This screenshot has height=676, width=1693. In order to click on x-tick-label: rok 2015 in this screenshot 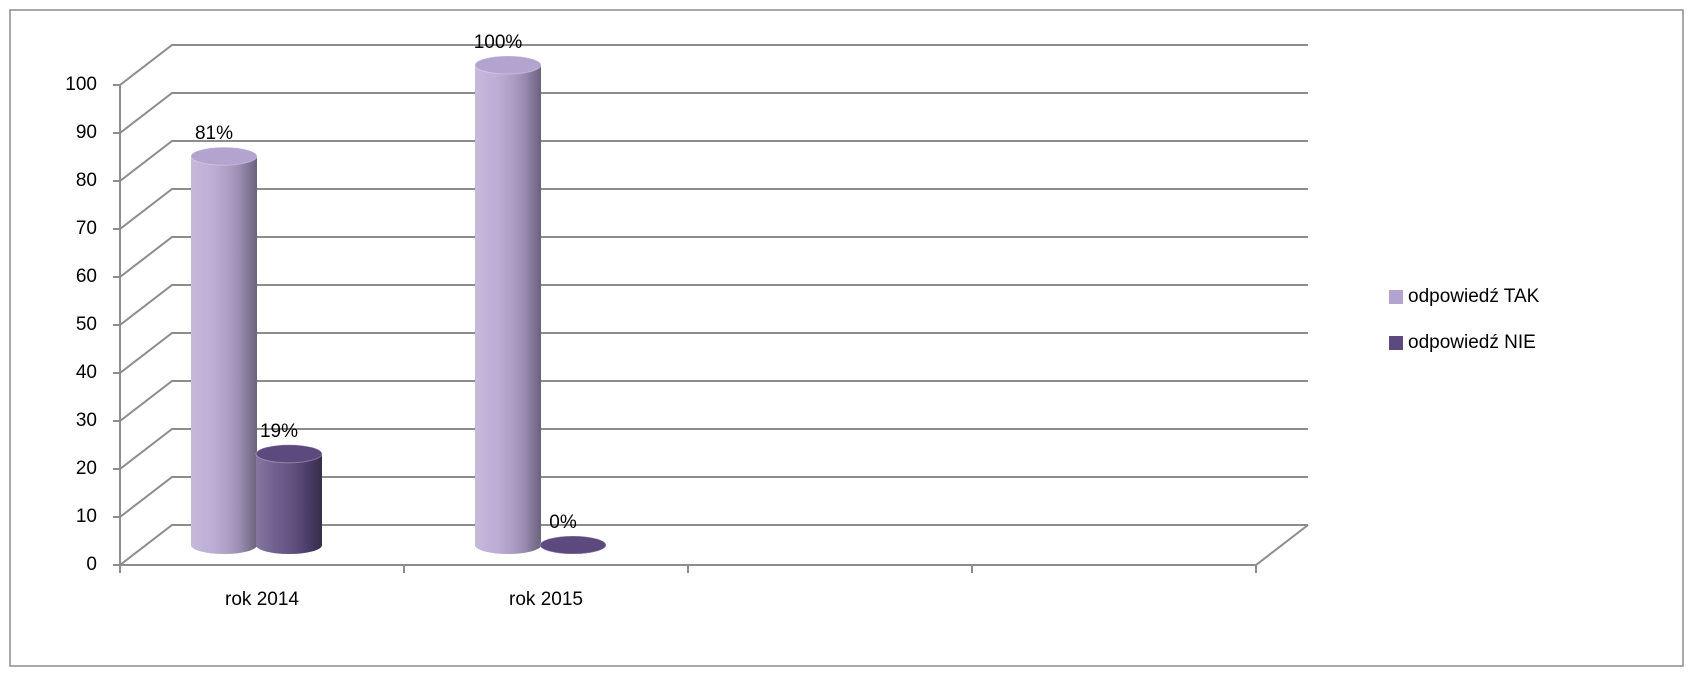, I will do `click(546, 599)`.